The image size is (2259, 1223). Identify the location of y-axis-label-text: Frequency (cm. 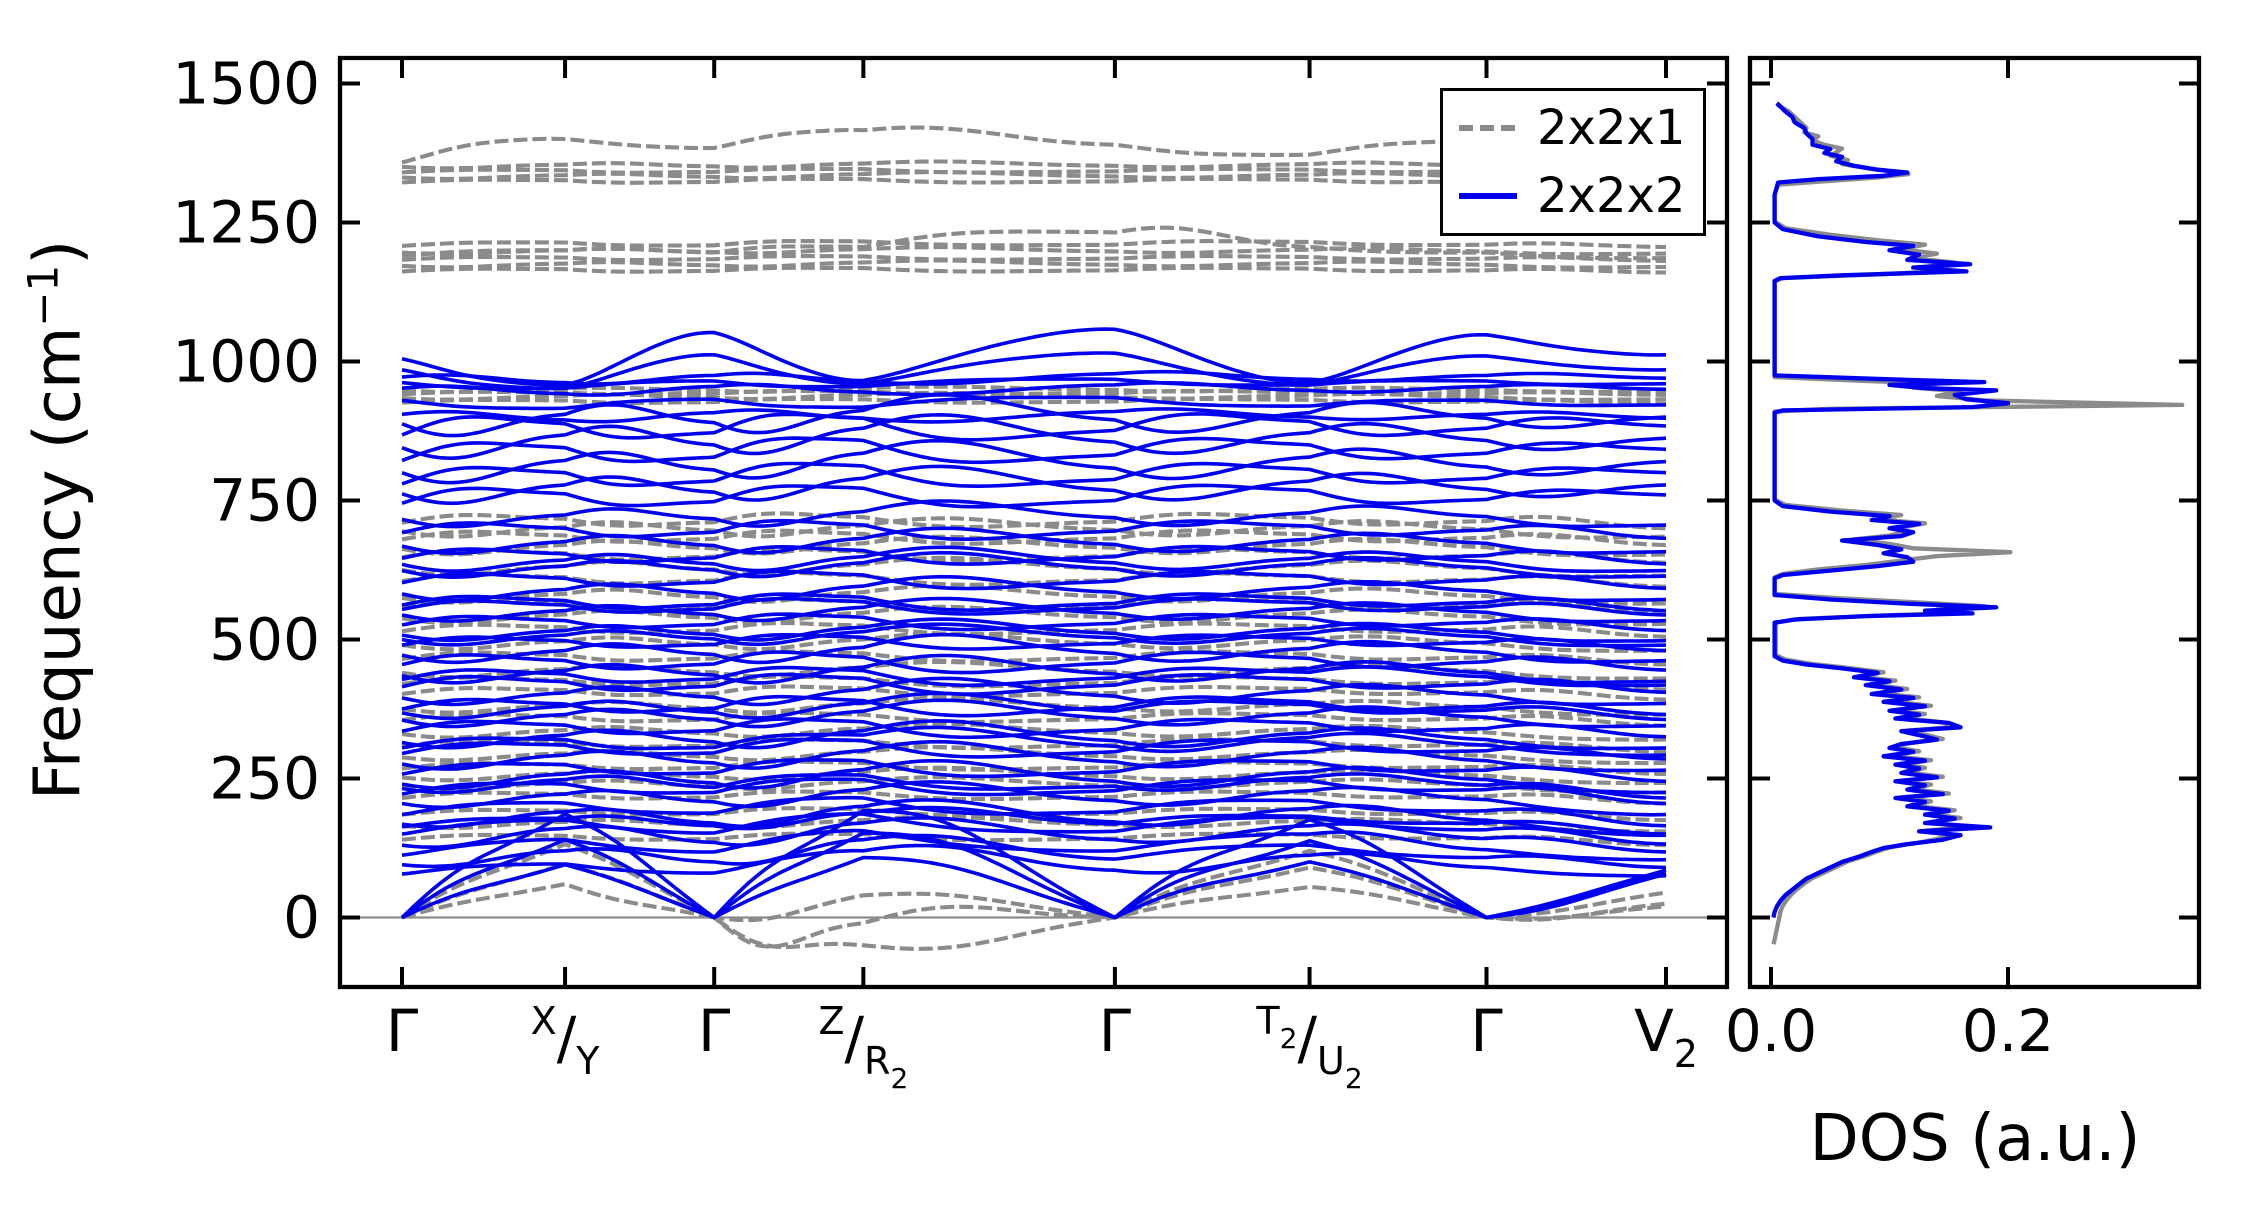
(58, 563).